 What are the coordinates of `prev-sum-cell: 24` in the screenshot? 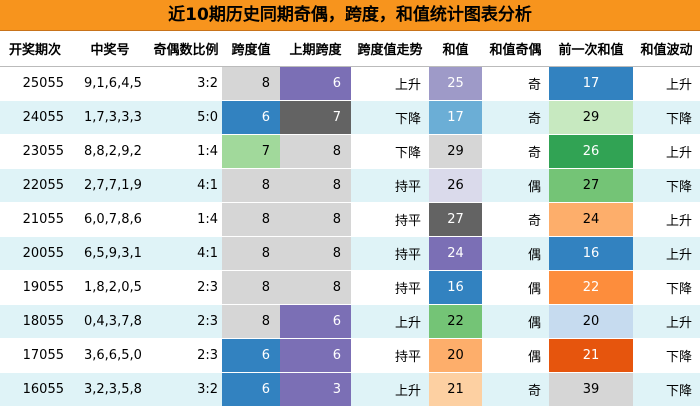 It's located at (591, 219).